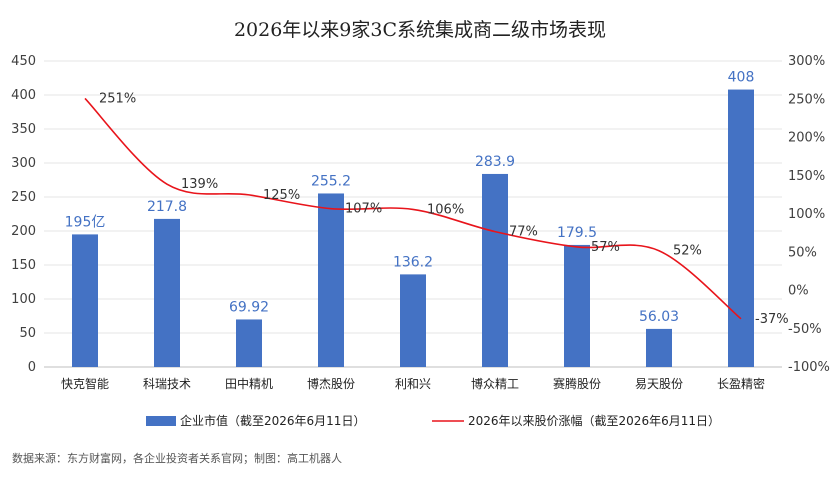 The height and width of the screenshot is (477, 839). Describe the element at coordinates (806, 176) in the screenshot. I see `right-axis-tick-label: 150%` at that location.